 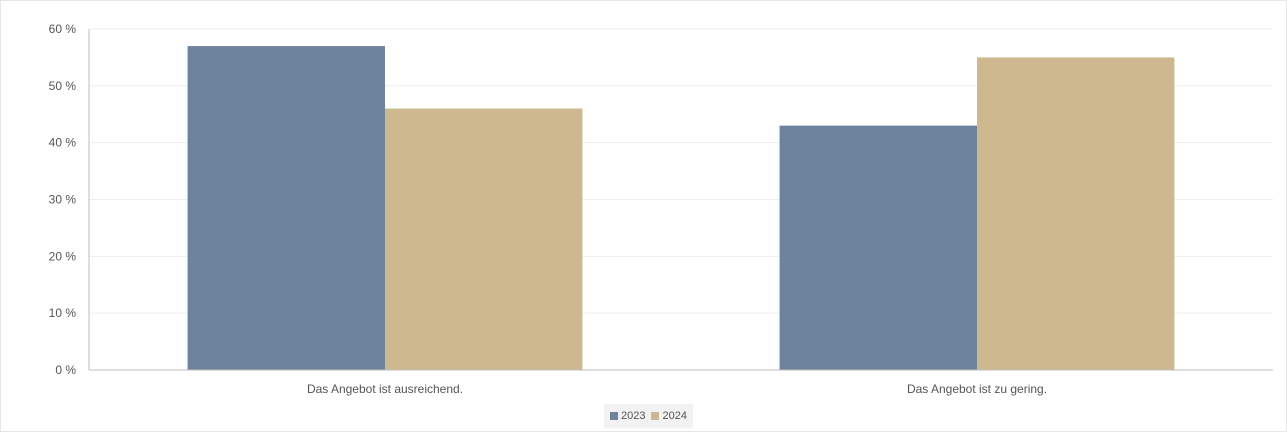 What do you see at coordinates (633, 416) in the screenshot?
I see `legend-label-2023: 2023` at bounding box center [633, 416].